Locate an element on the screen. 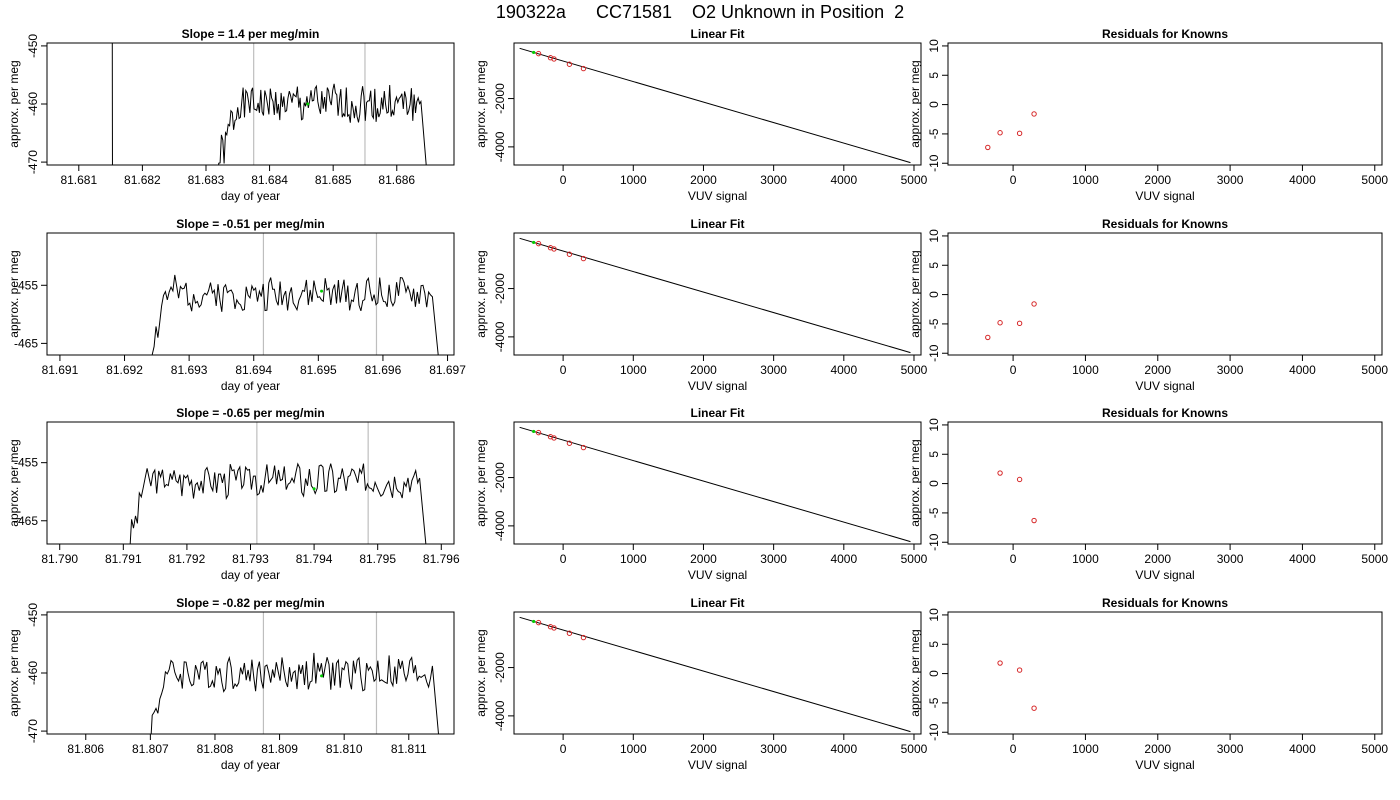  fit-2-xtick-label: 2000 is located at coordinates (703, 370).